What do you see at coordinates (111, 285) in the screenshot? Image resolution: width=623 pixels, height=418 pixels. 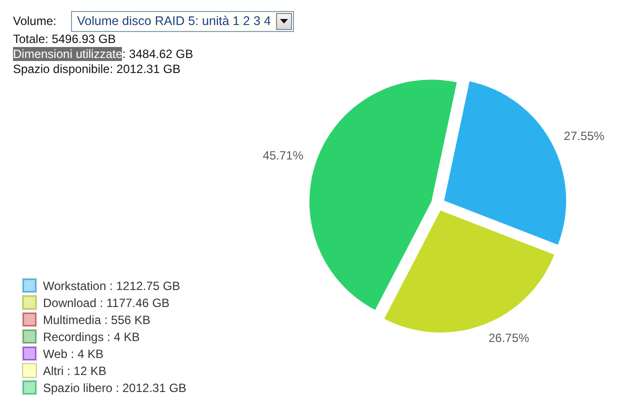 I see `legend-label: Workstation : 1212.75 GB` at bounding box center [111, 285].